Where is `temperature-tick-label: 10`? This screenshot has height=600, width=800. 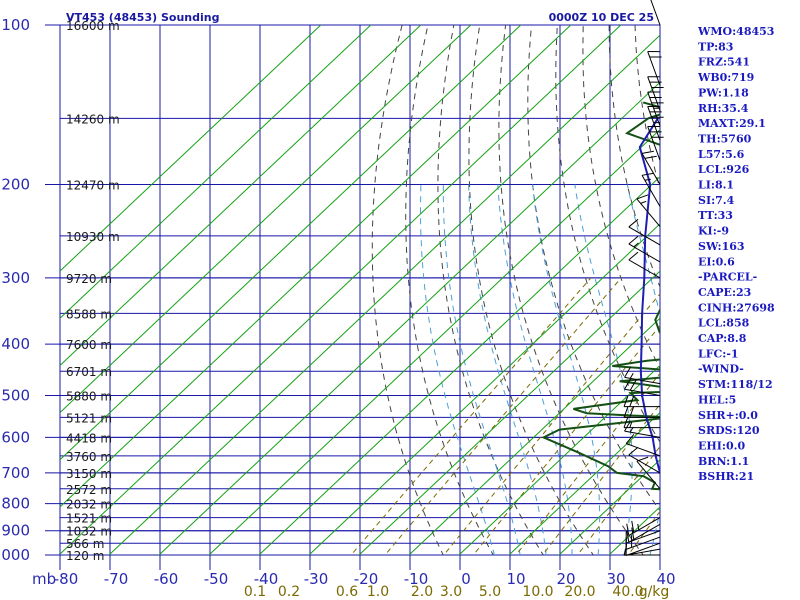
temperature-tick-label: 10 is located at coordinates (515, 579).